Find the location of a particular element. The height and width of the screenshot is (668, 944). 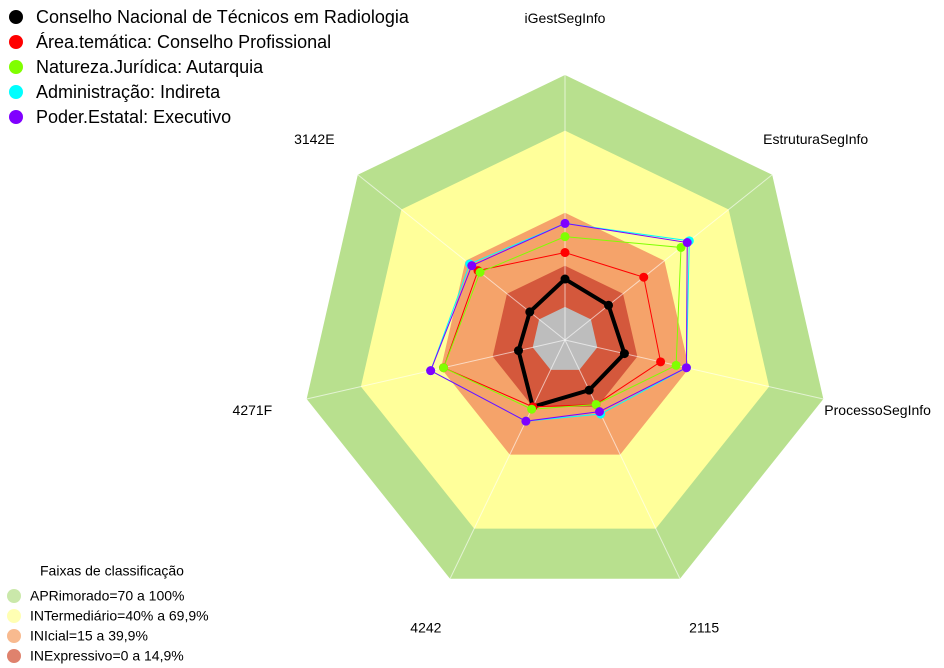

legend-label: Administração: Indireta is located at coordinates (128, 92).